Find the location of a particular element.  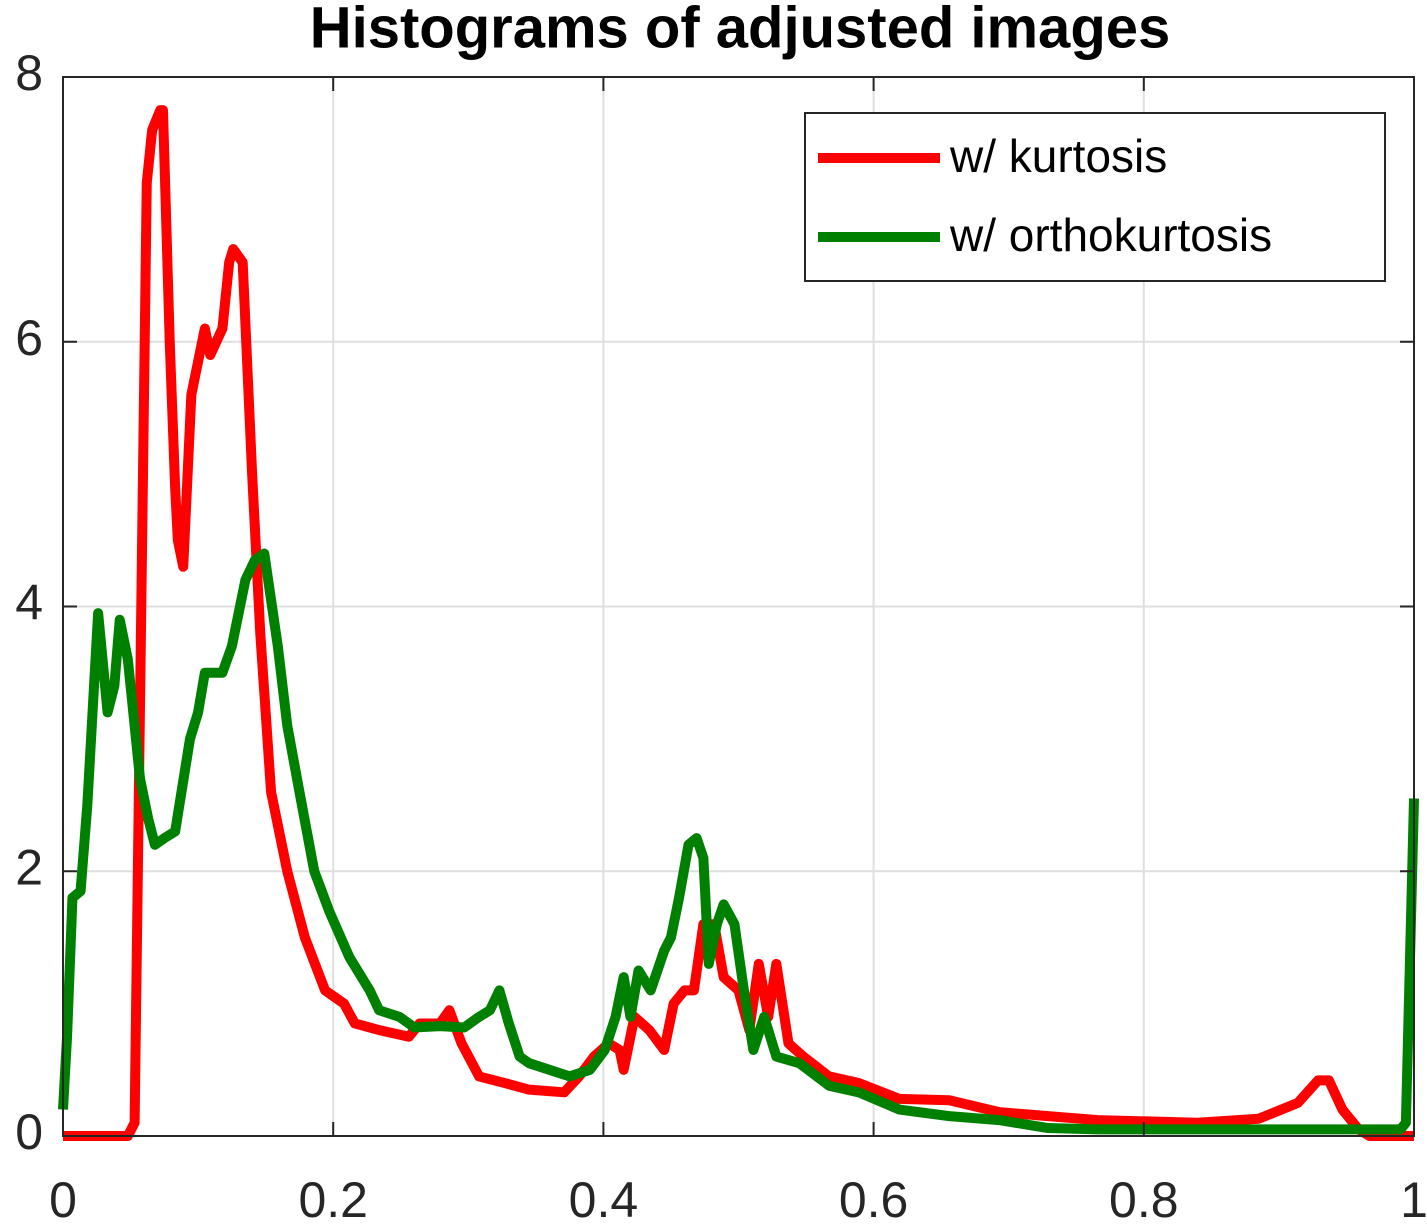

x-tick-label: 0.8 is located at coordinates (1144, 1200).